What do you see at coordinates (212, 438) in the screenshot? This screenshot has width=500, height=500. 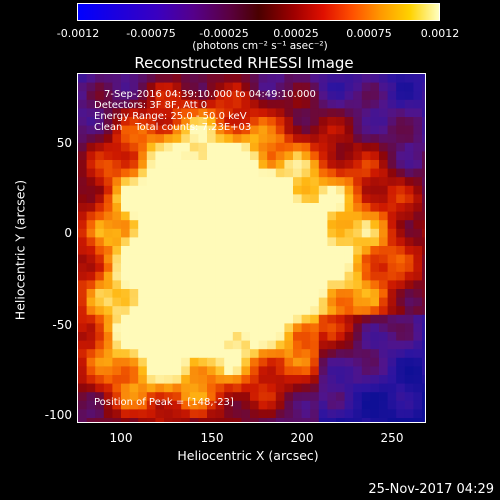 I see `x-tick-label: 150` at bounding box center [212, 438].